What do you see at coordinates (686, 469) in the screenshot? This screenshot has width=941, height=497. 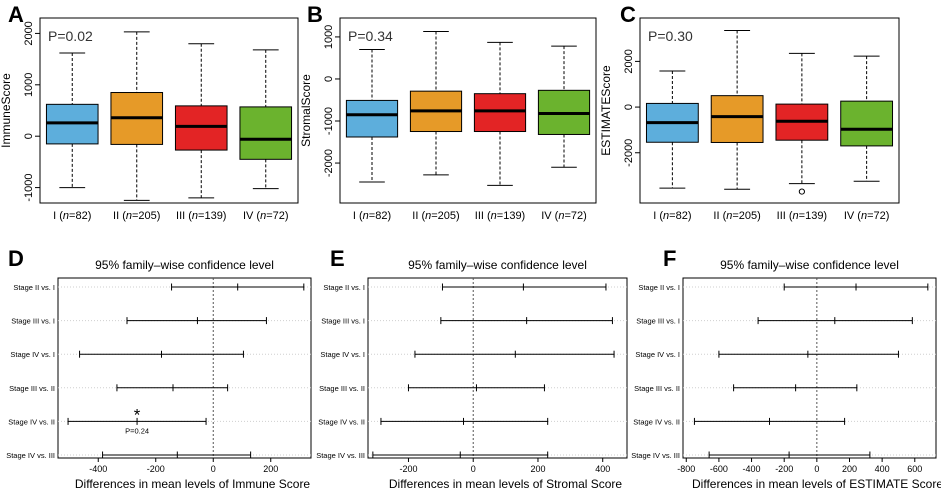 I see `x-tick-label: -800` at bounding box center [686, 469].